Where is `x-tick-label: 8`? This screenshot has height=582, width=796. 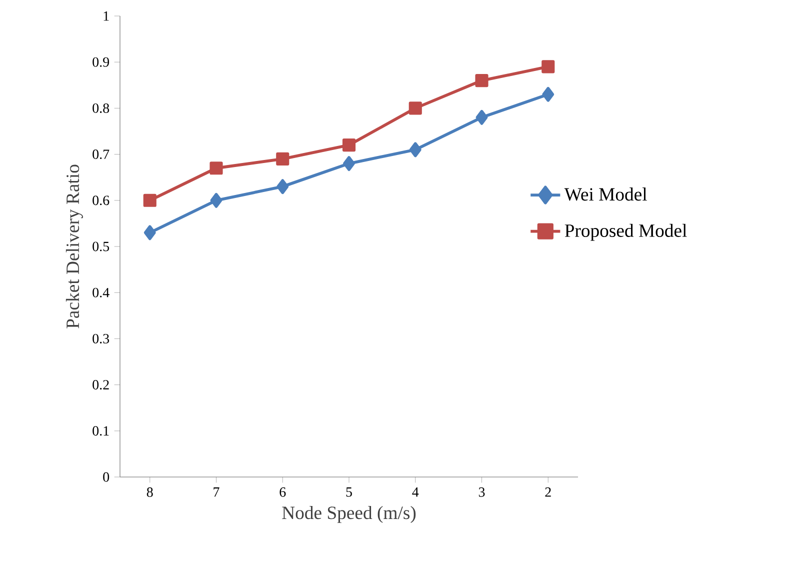
x-tick-label: 8 is located at coordinates (149, 492).